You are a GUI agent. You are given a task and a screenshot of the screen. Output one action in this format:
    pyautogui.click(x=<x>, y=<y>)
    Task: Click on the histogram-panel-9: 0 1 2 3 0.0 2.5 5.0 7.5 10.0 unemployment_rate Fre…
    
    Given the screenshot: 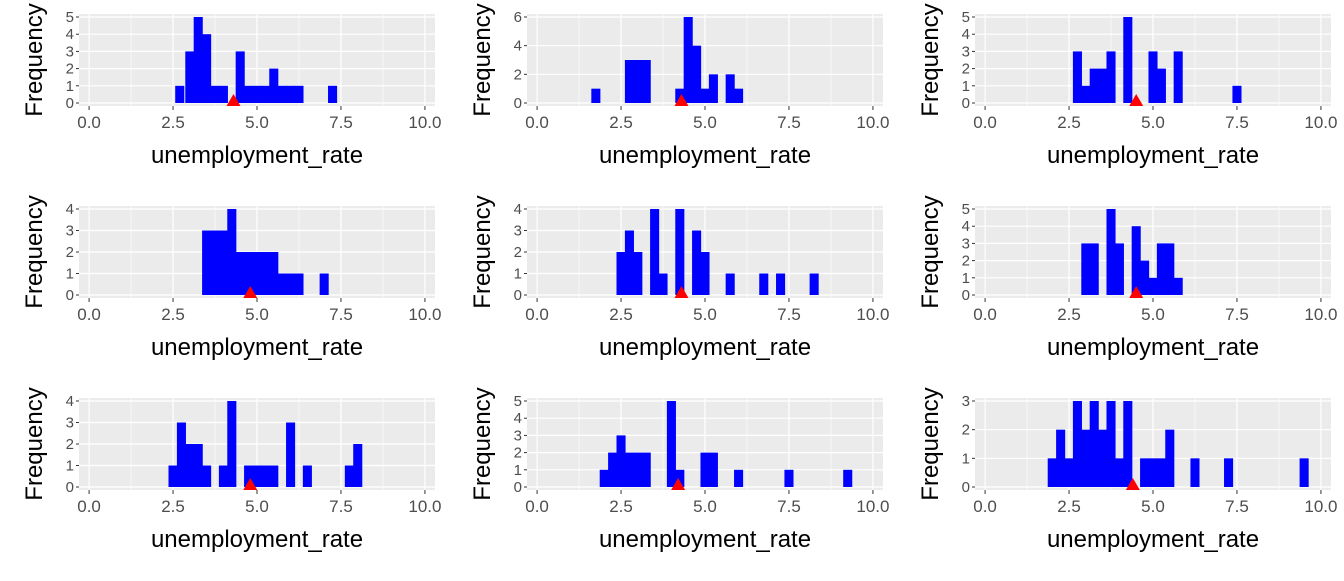 What is the action you would take?
    pyautogui.click(x=1127, y=470)
    